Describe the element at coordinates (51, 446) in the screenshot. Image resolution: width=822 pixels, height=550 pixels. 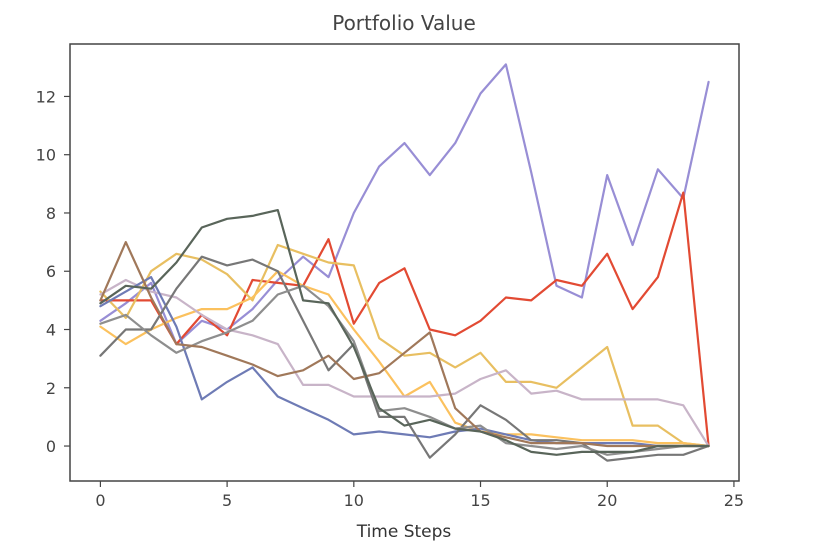
I see `y-tick-label: 0` at that location.